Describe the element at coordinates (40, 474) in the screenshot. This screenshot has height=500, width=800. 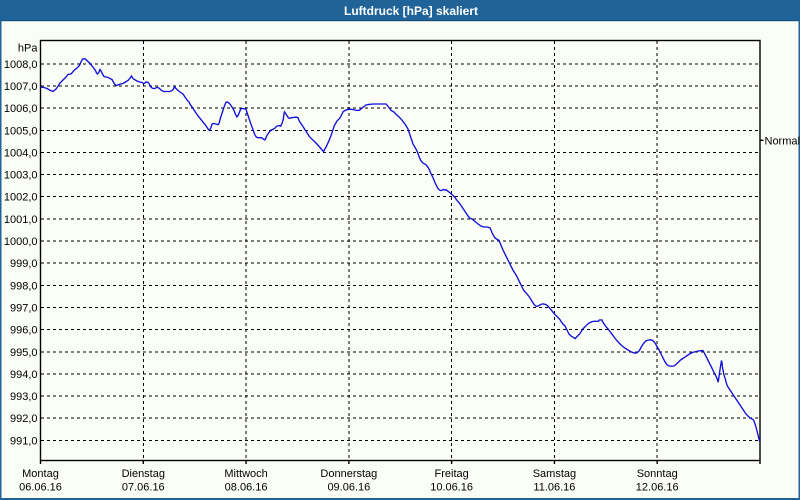
I see `svg-text: Montag` at that location.